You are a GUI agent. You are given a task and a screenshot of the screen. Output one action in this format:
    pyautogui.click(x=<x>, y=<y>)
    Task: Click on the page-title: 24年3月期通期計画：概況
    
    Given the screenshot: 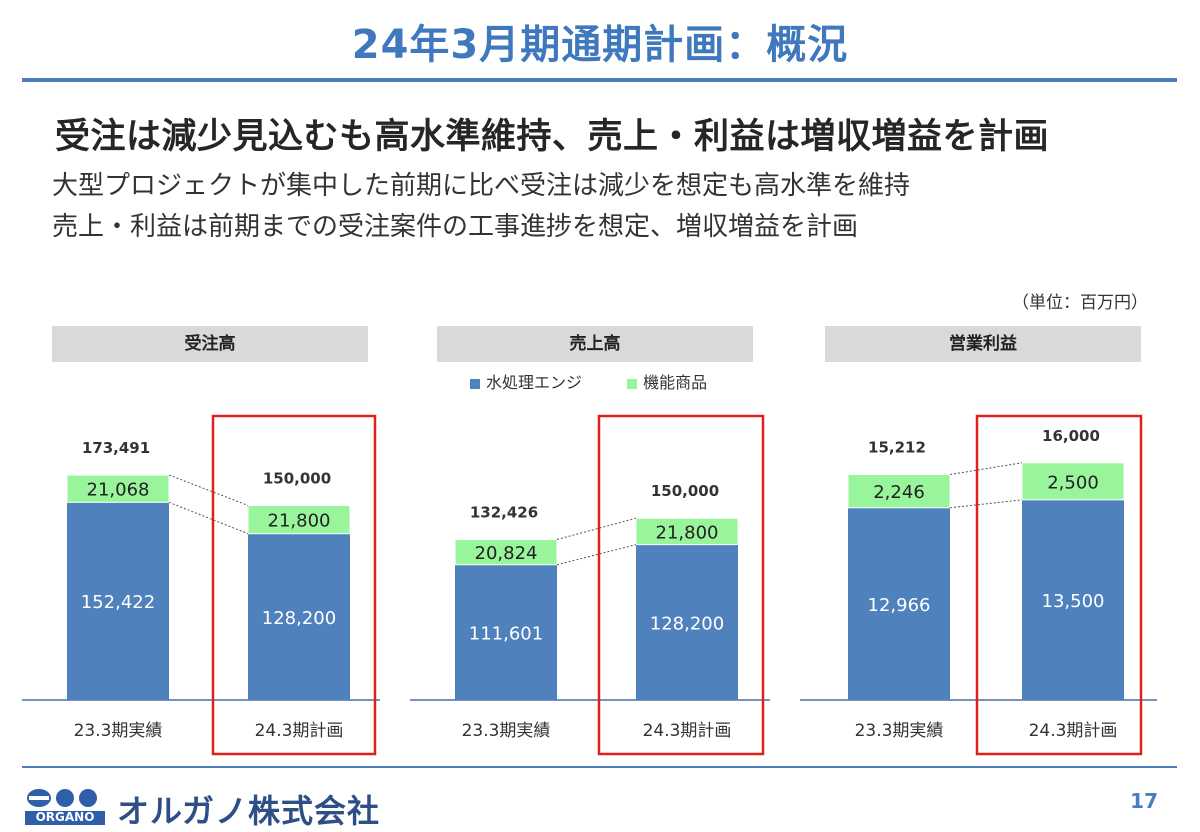 What is the action you would take?
    pyautogui.click(x=600, y=45)
    